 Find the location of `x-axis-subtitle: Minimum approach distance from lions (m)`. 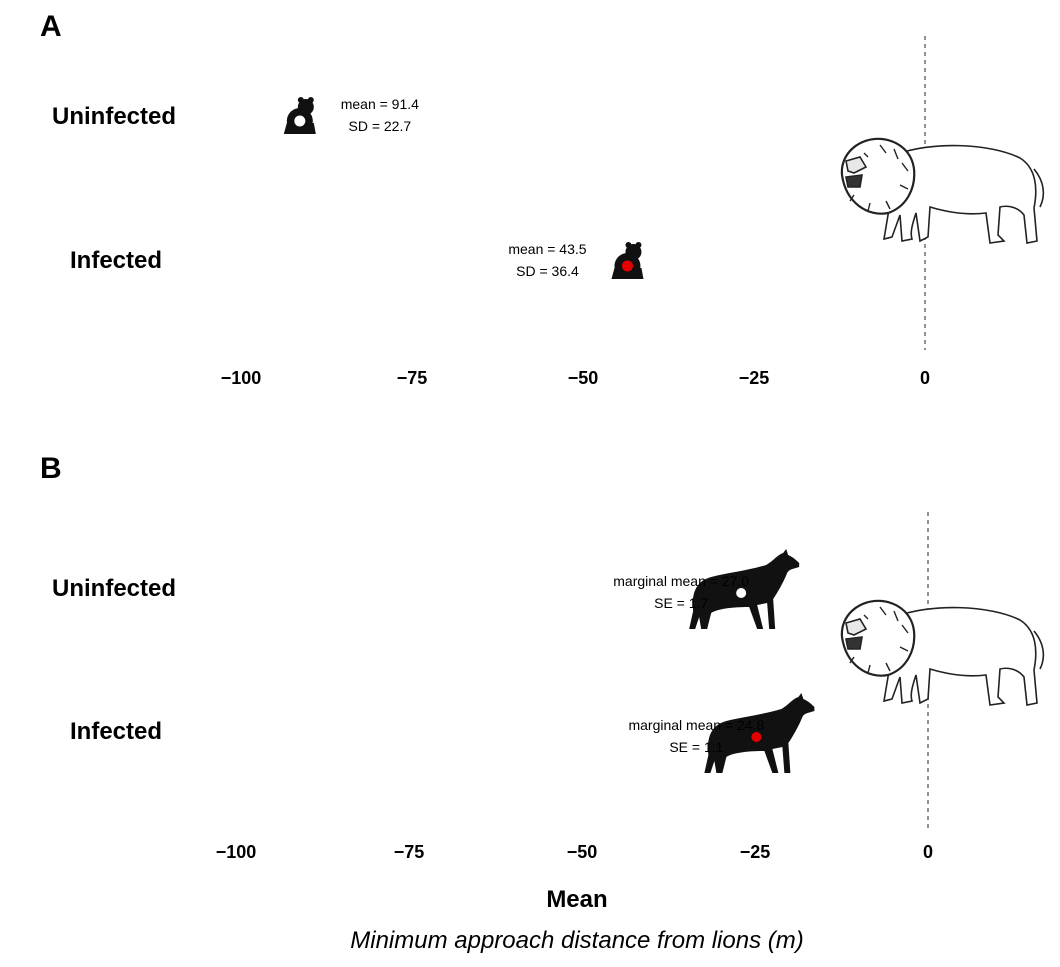

x-axis-subtitle: Minimum approach distance from lions (m) is located at coordinates (576, 940).